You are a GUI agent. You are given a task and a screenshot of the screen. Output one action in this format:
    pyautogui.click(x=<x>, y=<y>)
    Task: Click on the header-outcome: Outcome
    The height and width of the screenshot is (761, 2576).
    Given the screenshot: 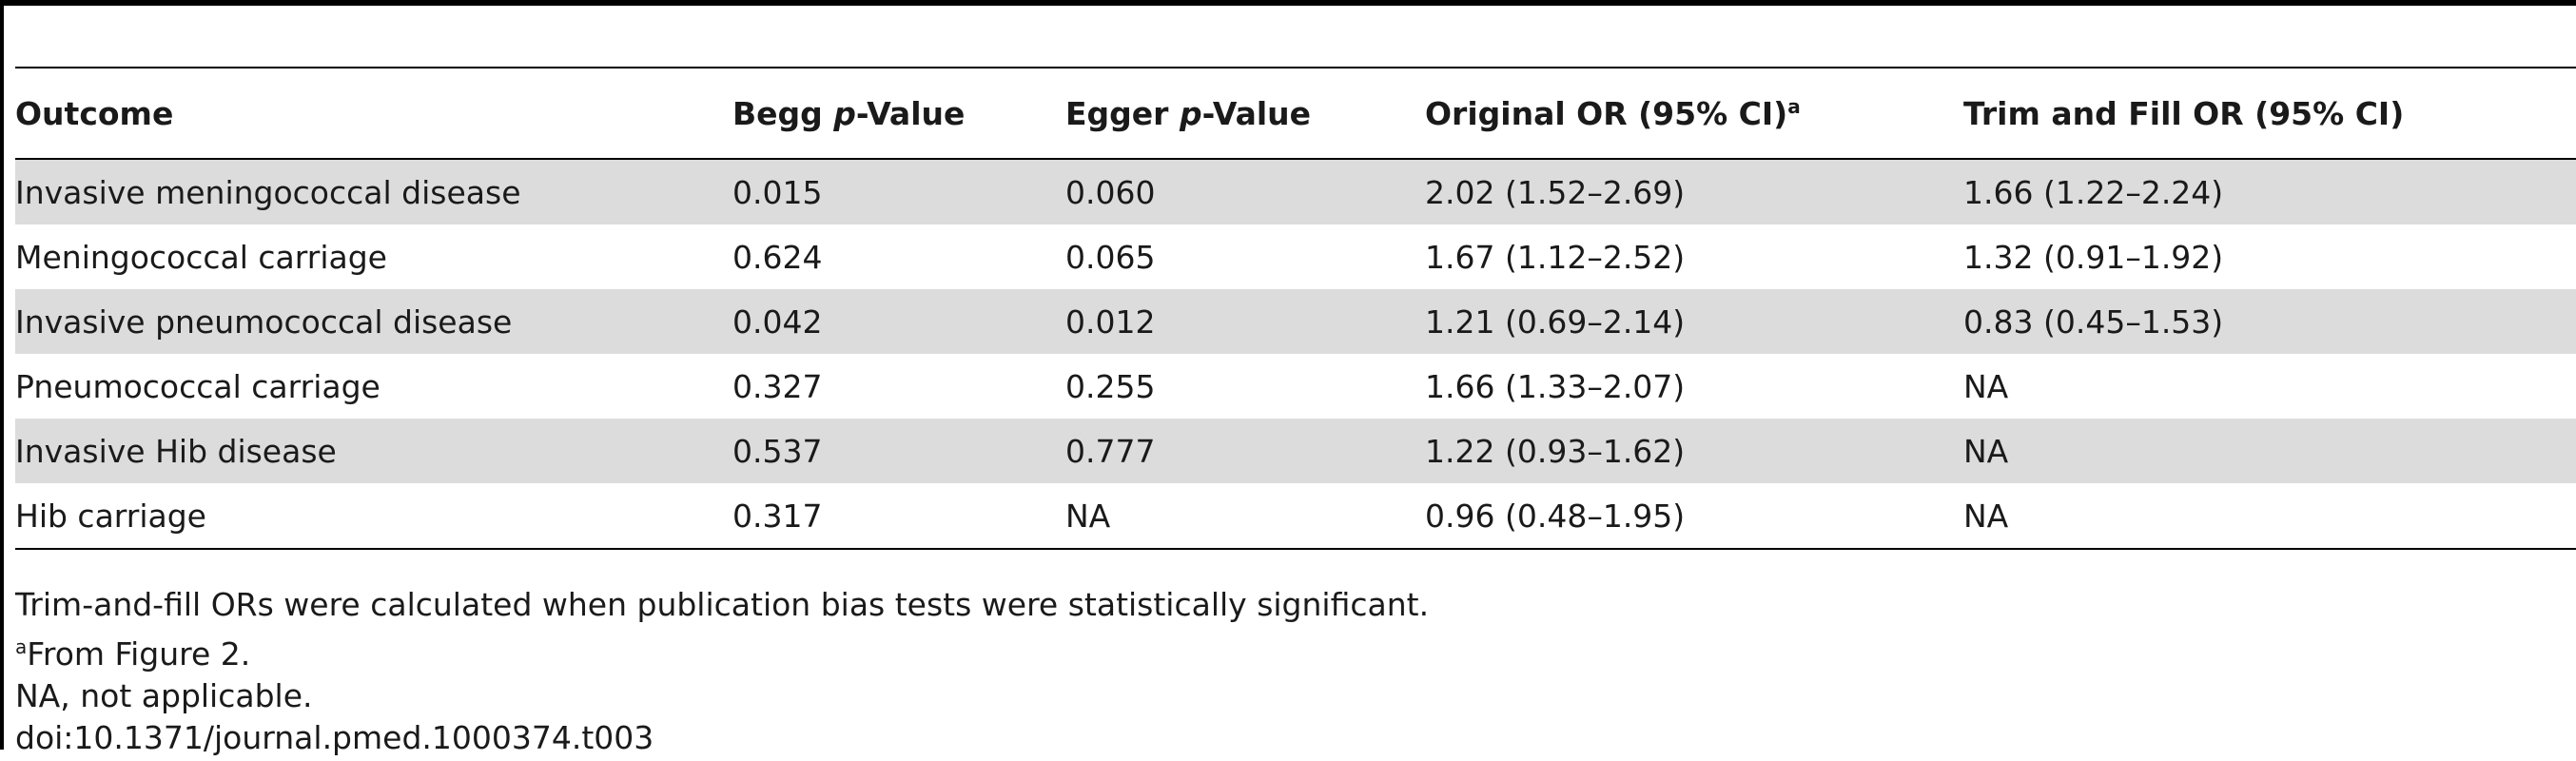 What is the action you would take?
    pyautogui.click(x=374, y=114)
    